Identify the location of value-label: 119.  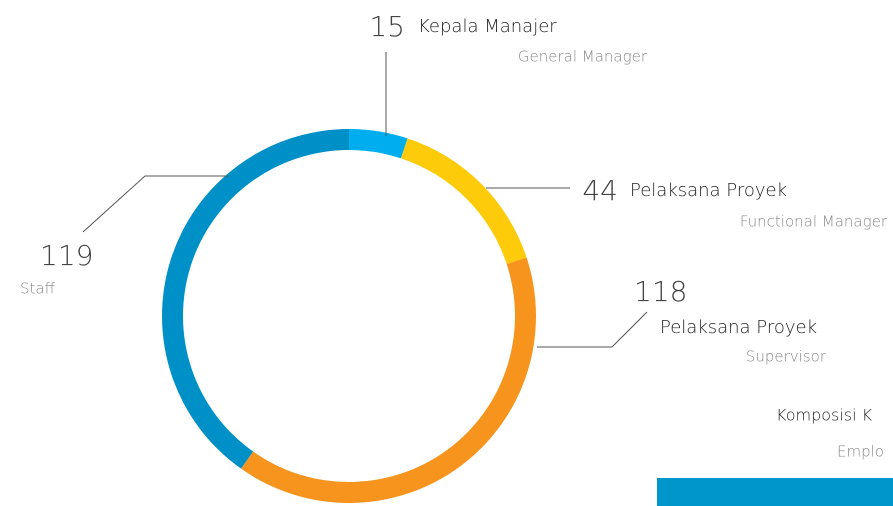
(66, 255).